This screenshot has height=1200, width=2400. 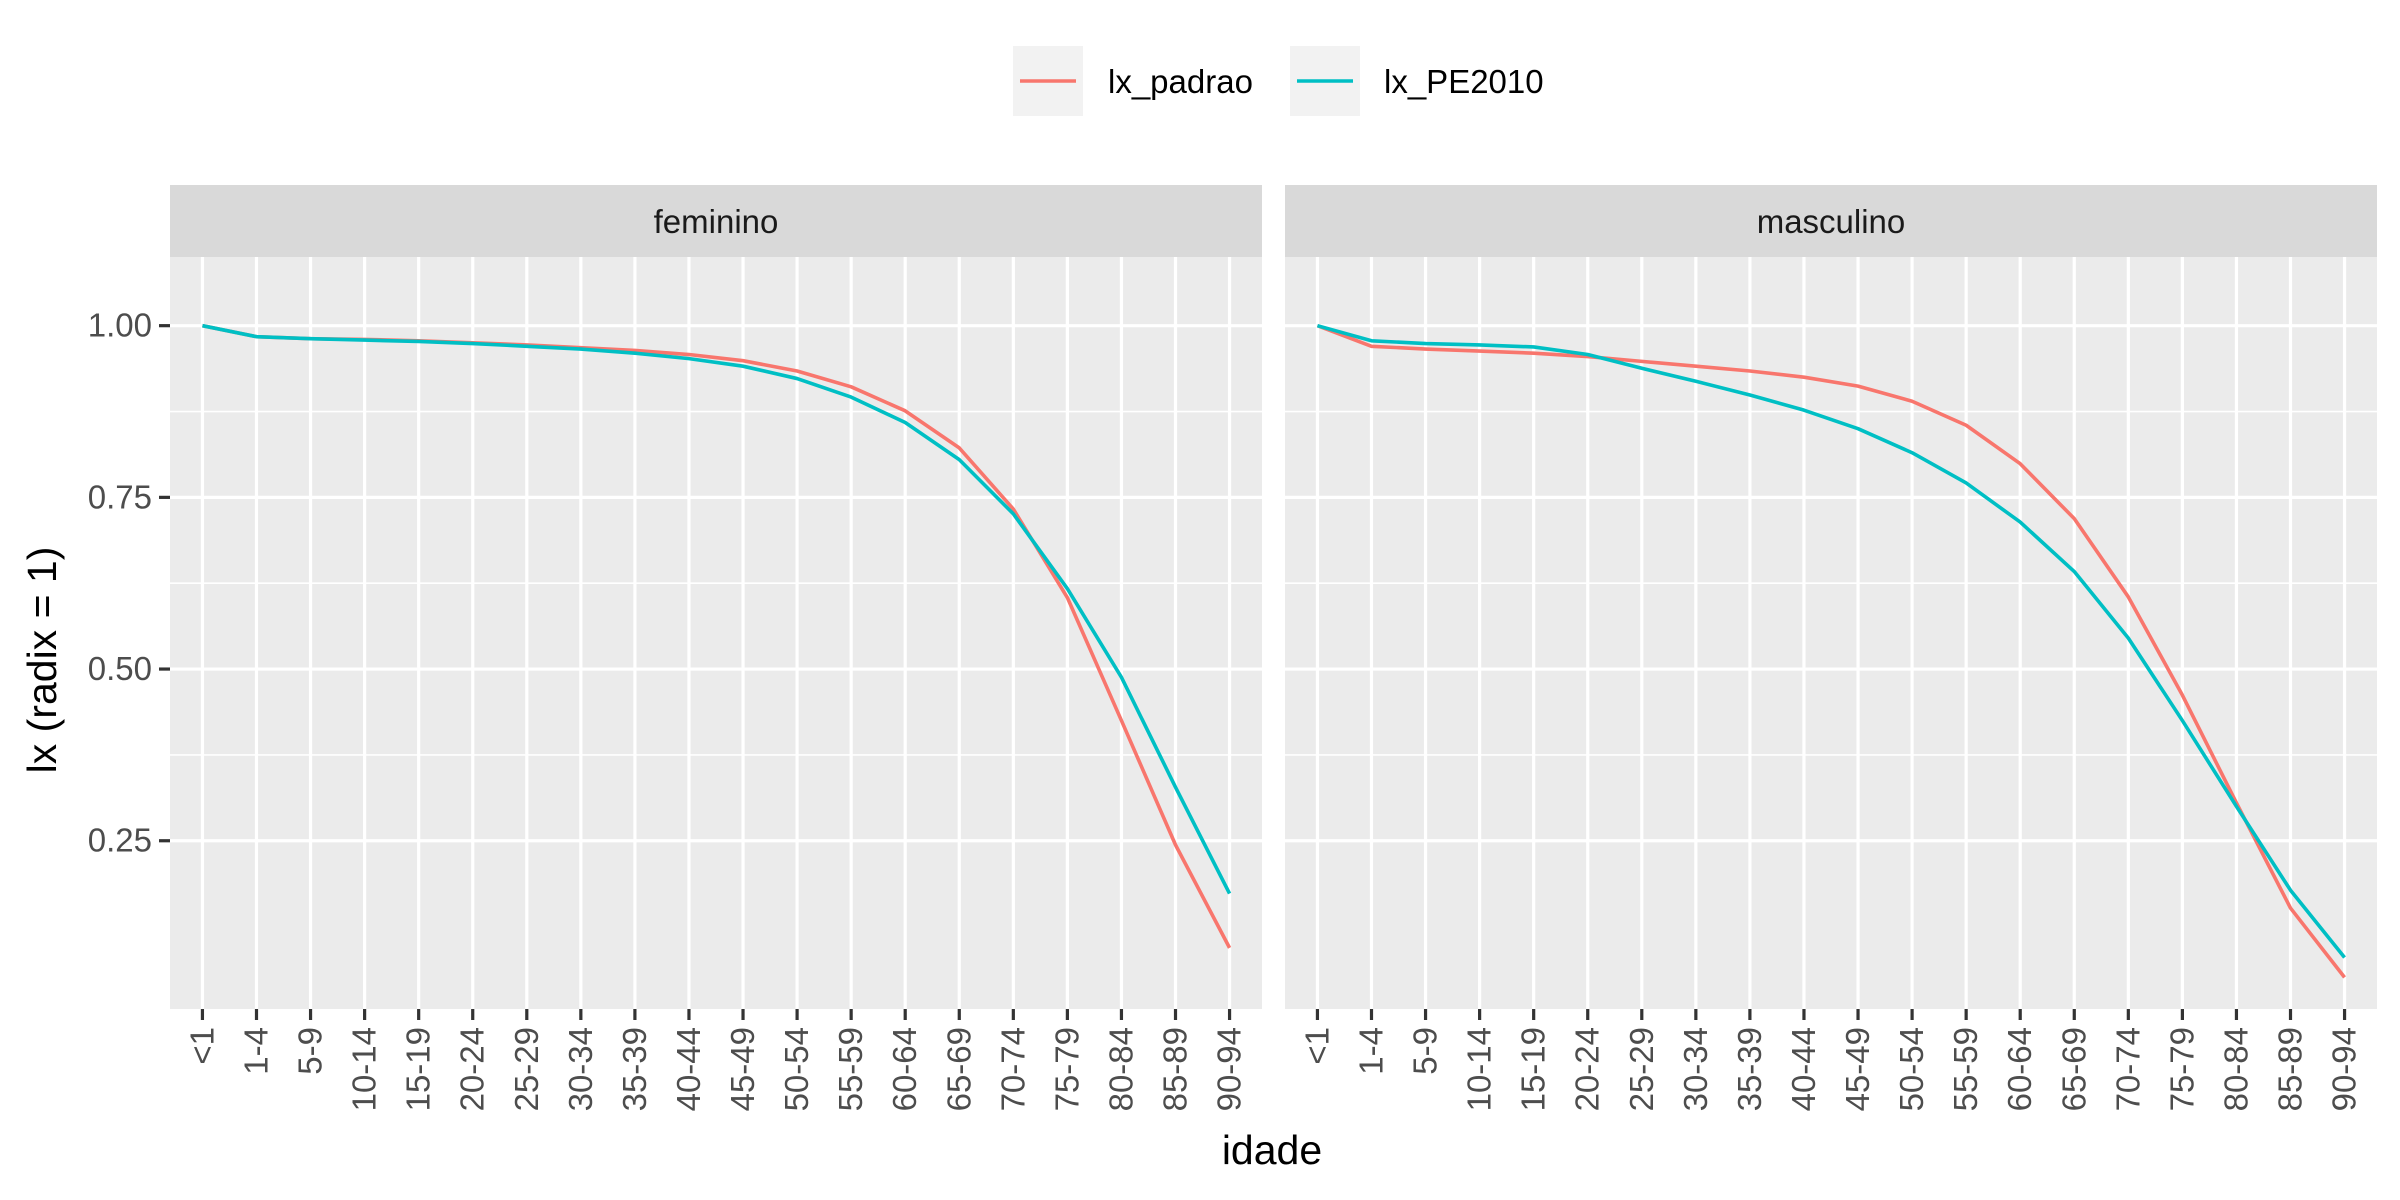 I want to click on panel-strip-label: masculino, so click(x=1831, y=221).